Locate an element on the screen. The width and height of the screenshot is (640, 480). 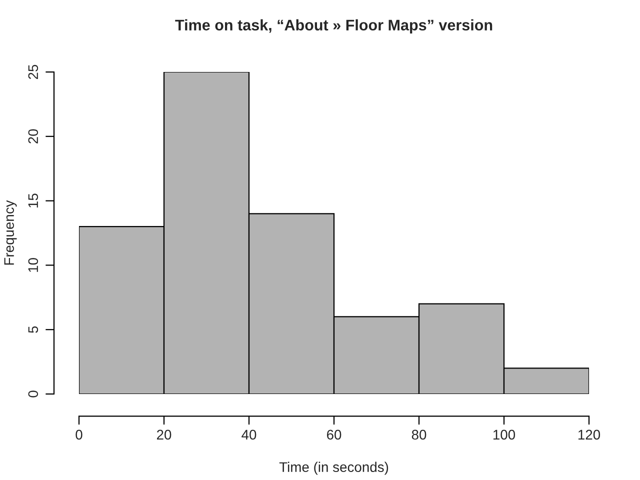
y-tick-label: 10 is located at coordinates (33, 265).